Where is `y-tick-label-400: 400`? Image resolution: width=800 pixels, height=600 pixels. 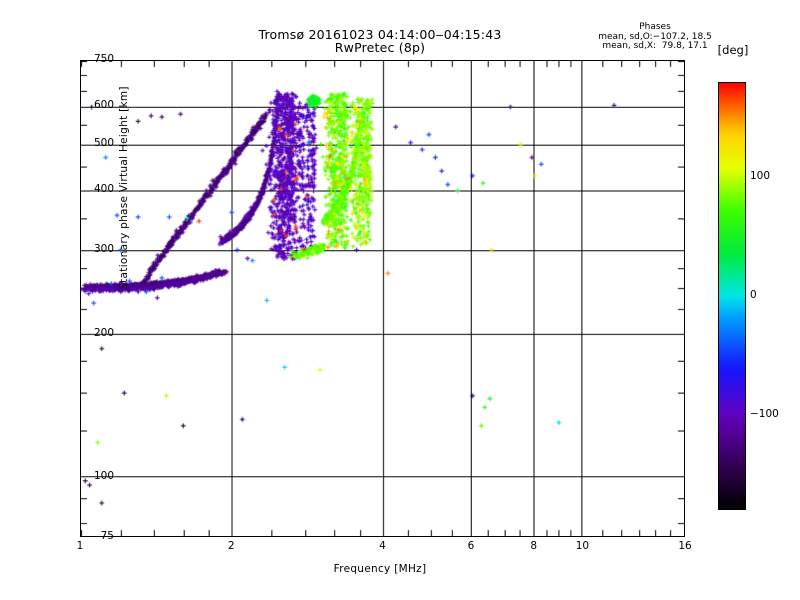 y-tick-label-400: 400 is located at coordinates (103, 189).